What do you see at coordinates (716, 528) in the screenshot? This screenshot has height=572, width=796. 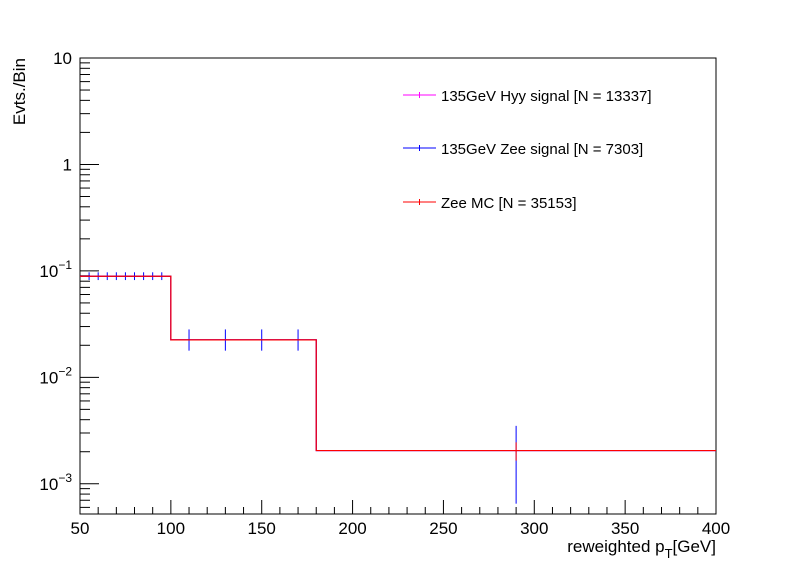 I see `x-tick-label: 400` at bounding box center [716, 528].